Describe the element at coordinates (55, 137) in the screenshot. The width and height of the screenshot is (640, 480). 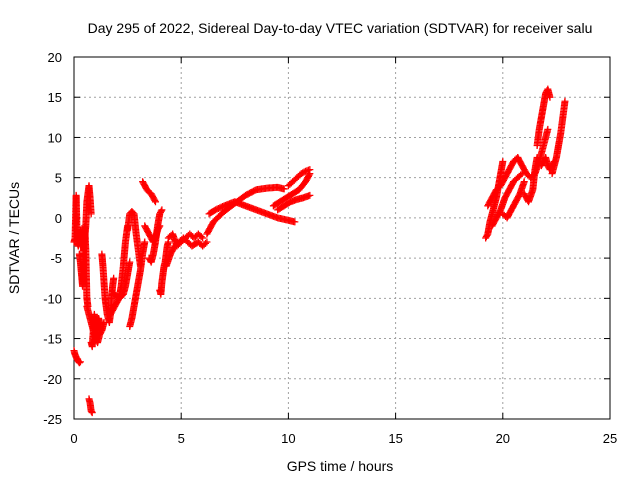
I see `y-tick-label: 10` at that location.